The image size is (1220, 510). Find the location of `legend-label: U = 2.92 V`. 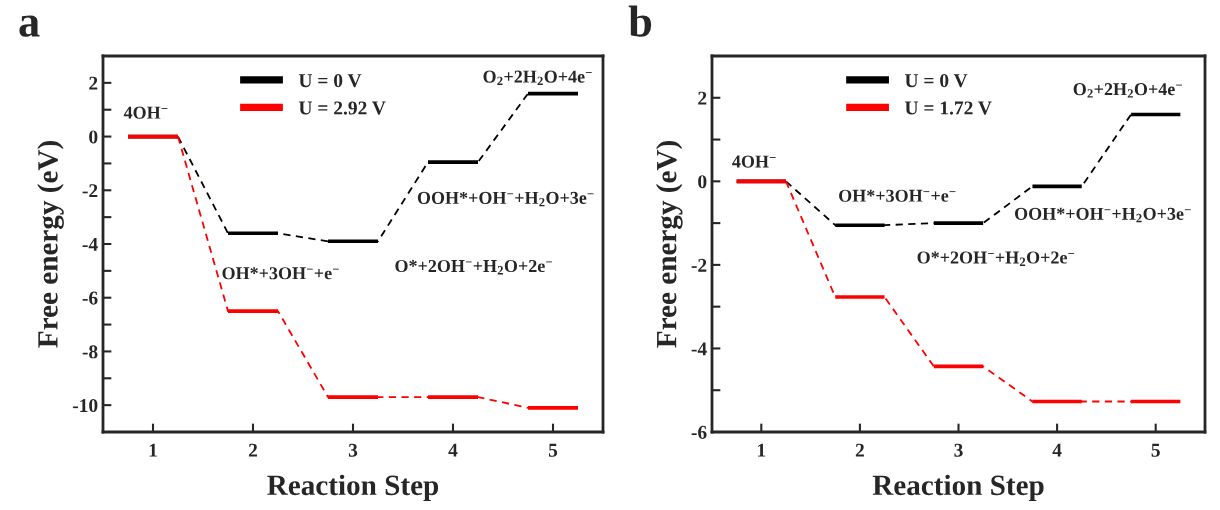

legend-label: U = 2.92 V is located at coordinates (342, 108).